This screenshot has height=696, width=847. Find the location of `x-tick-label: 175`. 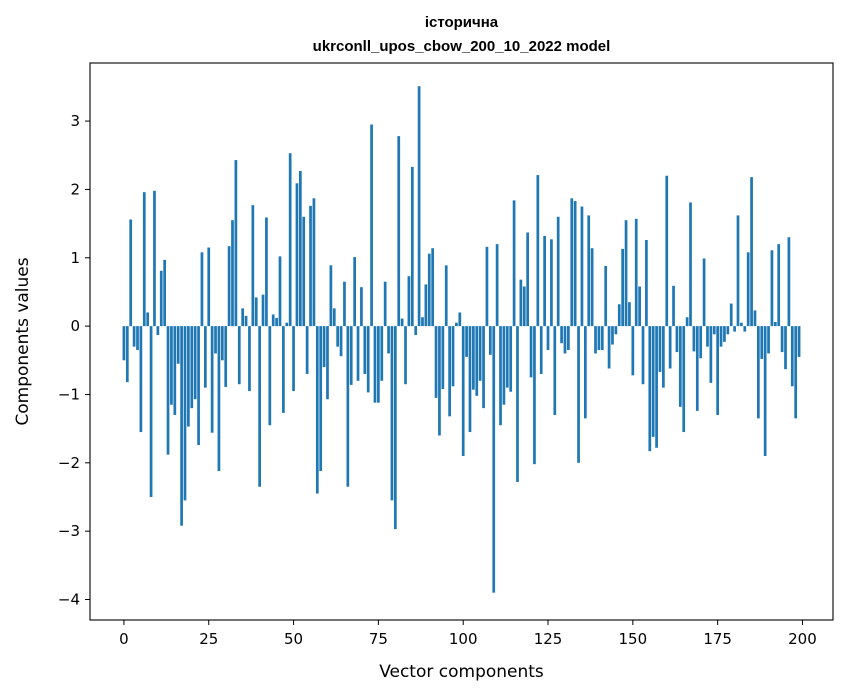

x-tick-label: 175 is located at coordinates (717, 639).